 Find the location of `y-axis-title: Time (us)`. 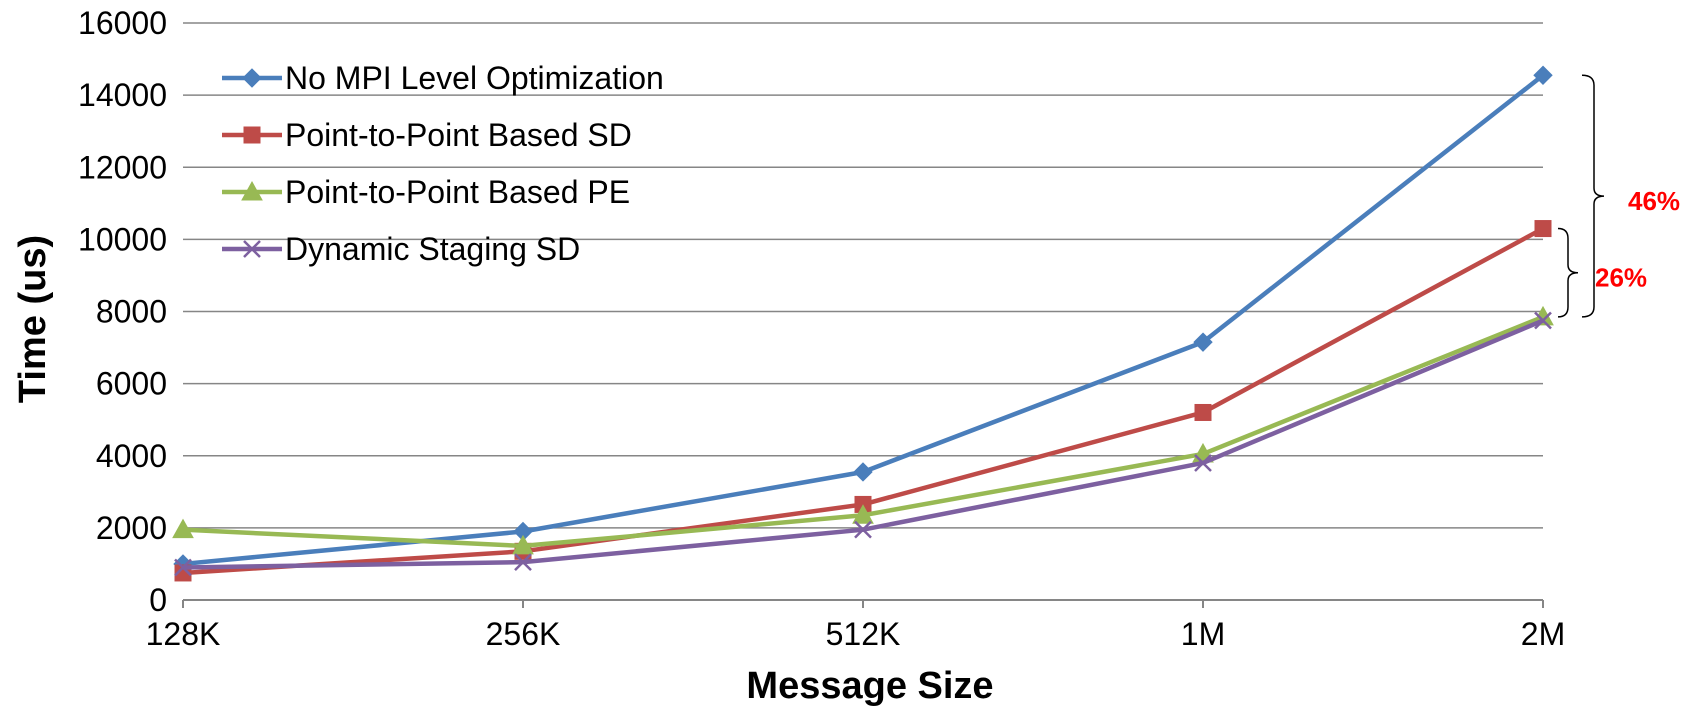

y-axis-title: Time (us) is located at coordinates (33, 319).